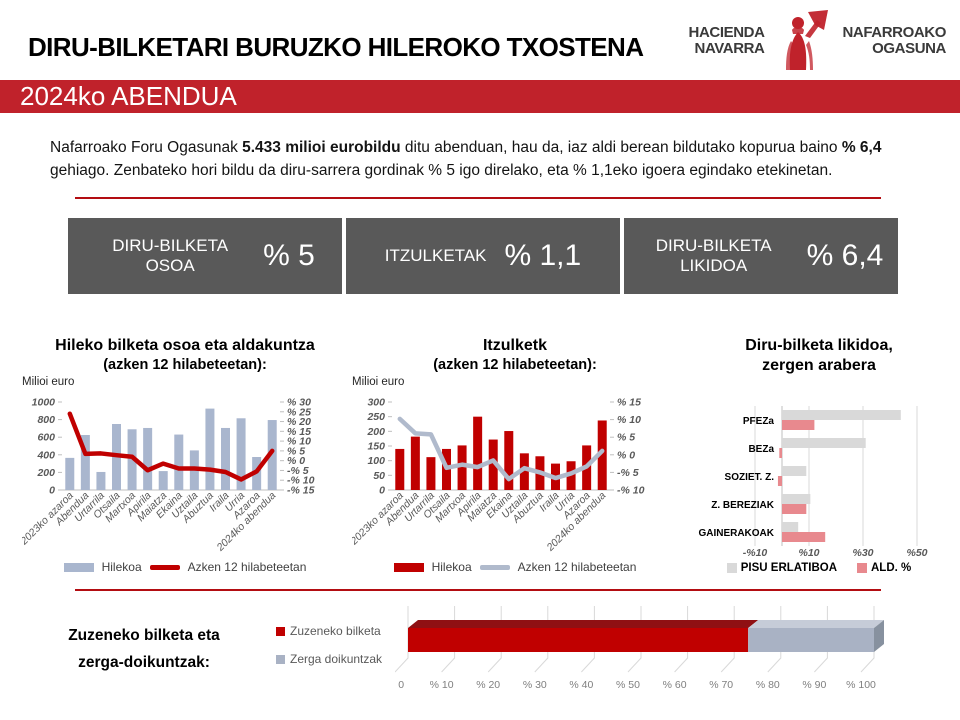 Image resolution: width=960 pixels, height=720 pixels. What do you see at coordinates (628, 473) in the screenshot?
I see `svg-text: -% 5` at bounding box center [628, 473].